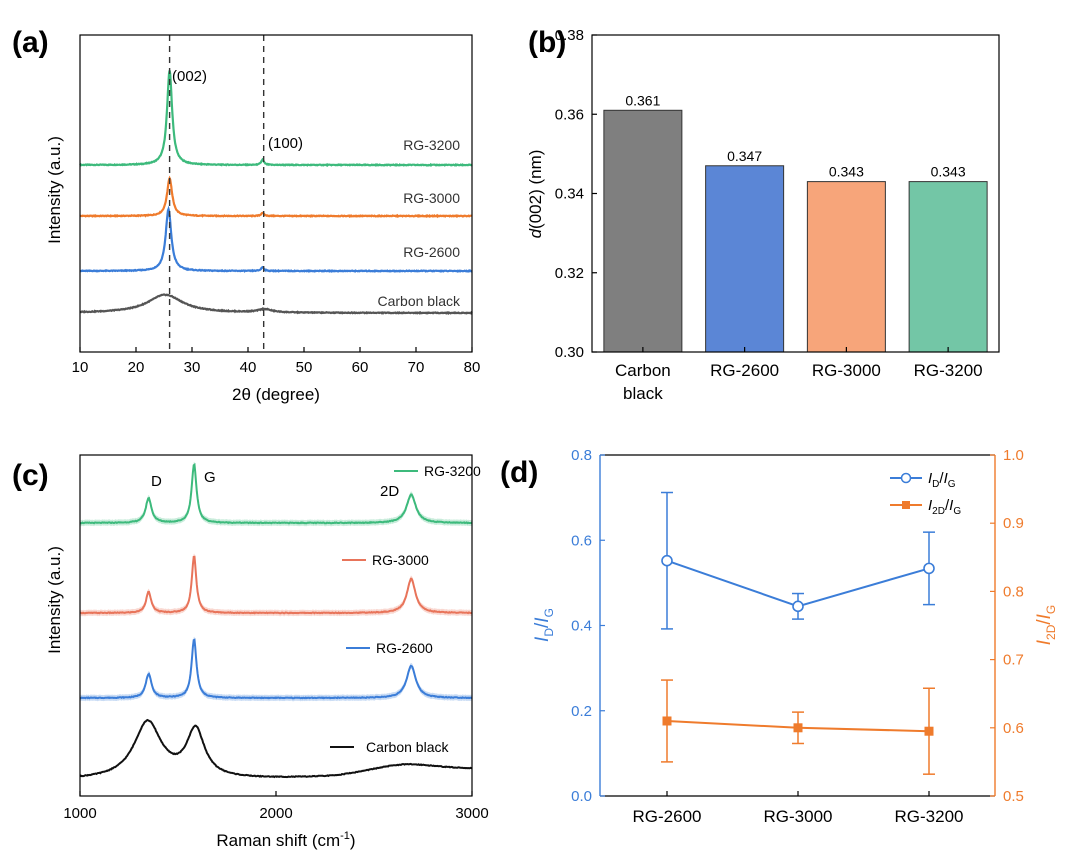 Image resolution: width=1073 pixels, height=861 pixels. What do you see at coordinates (581, 626) in the screenshot?
I see `left-tick-label: 0.4` at bounding box center [581, 626].